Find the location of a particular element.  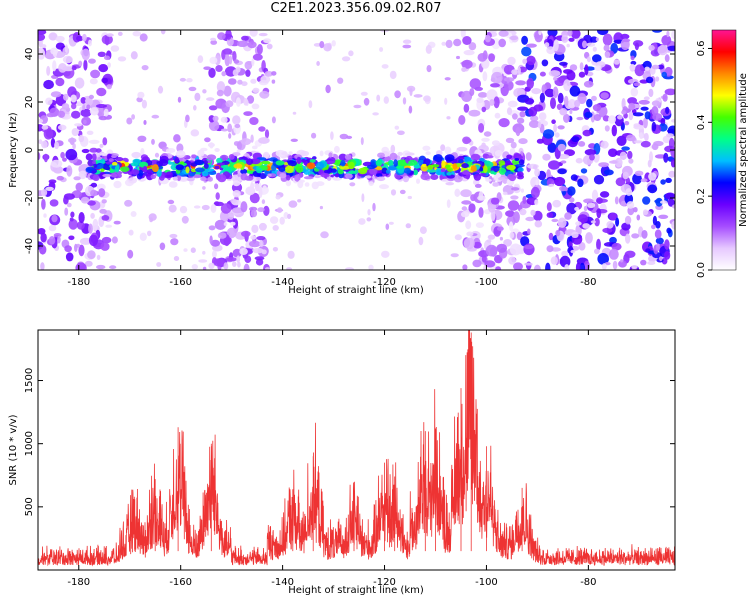

spectrogram-y-label: Frequency (Hz) is located at coordinates (13, 150).